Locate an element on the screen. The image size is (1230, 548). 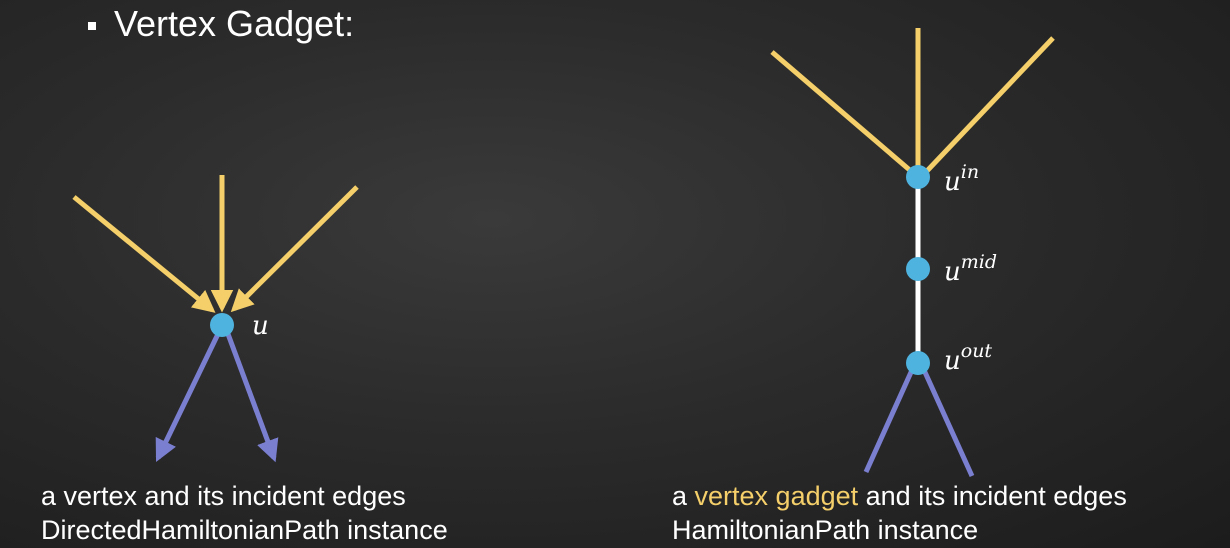
left-caption-line1: a vertex and its incident edges is located at coordinates (223, 496).